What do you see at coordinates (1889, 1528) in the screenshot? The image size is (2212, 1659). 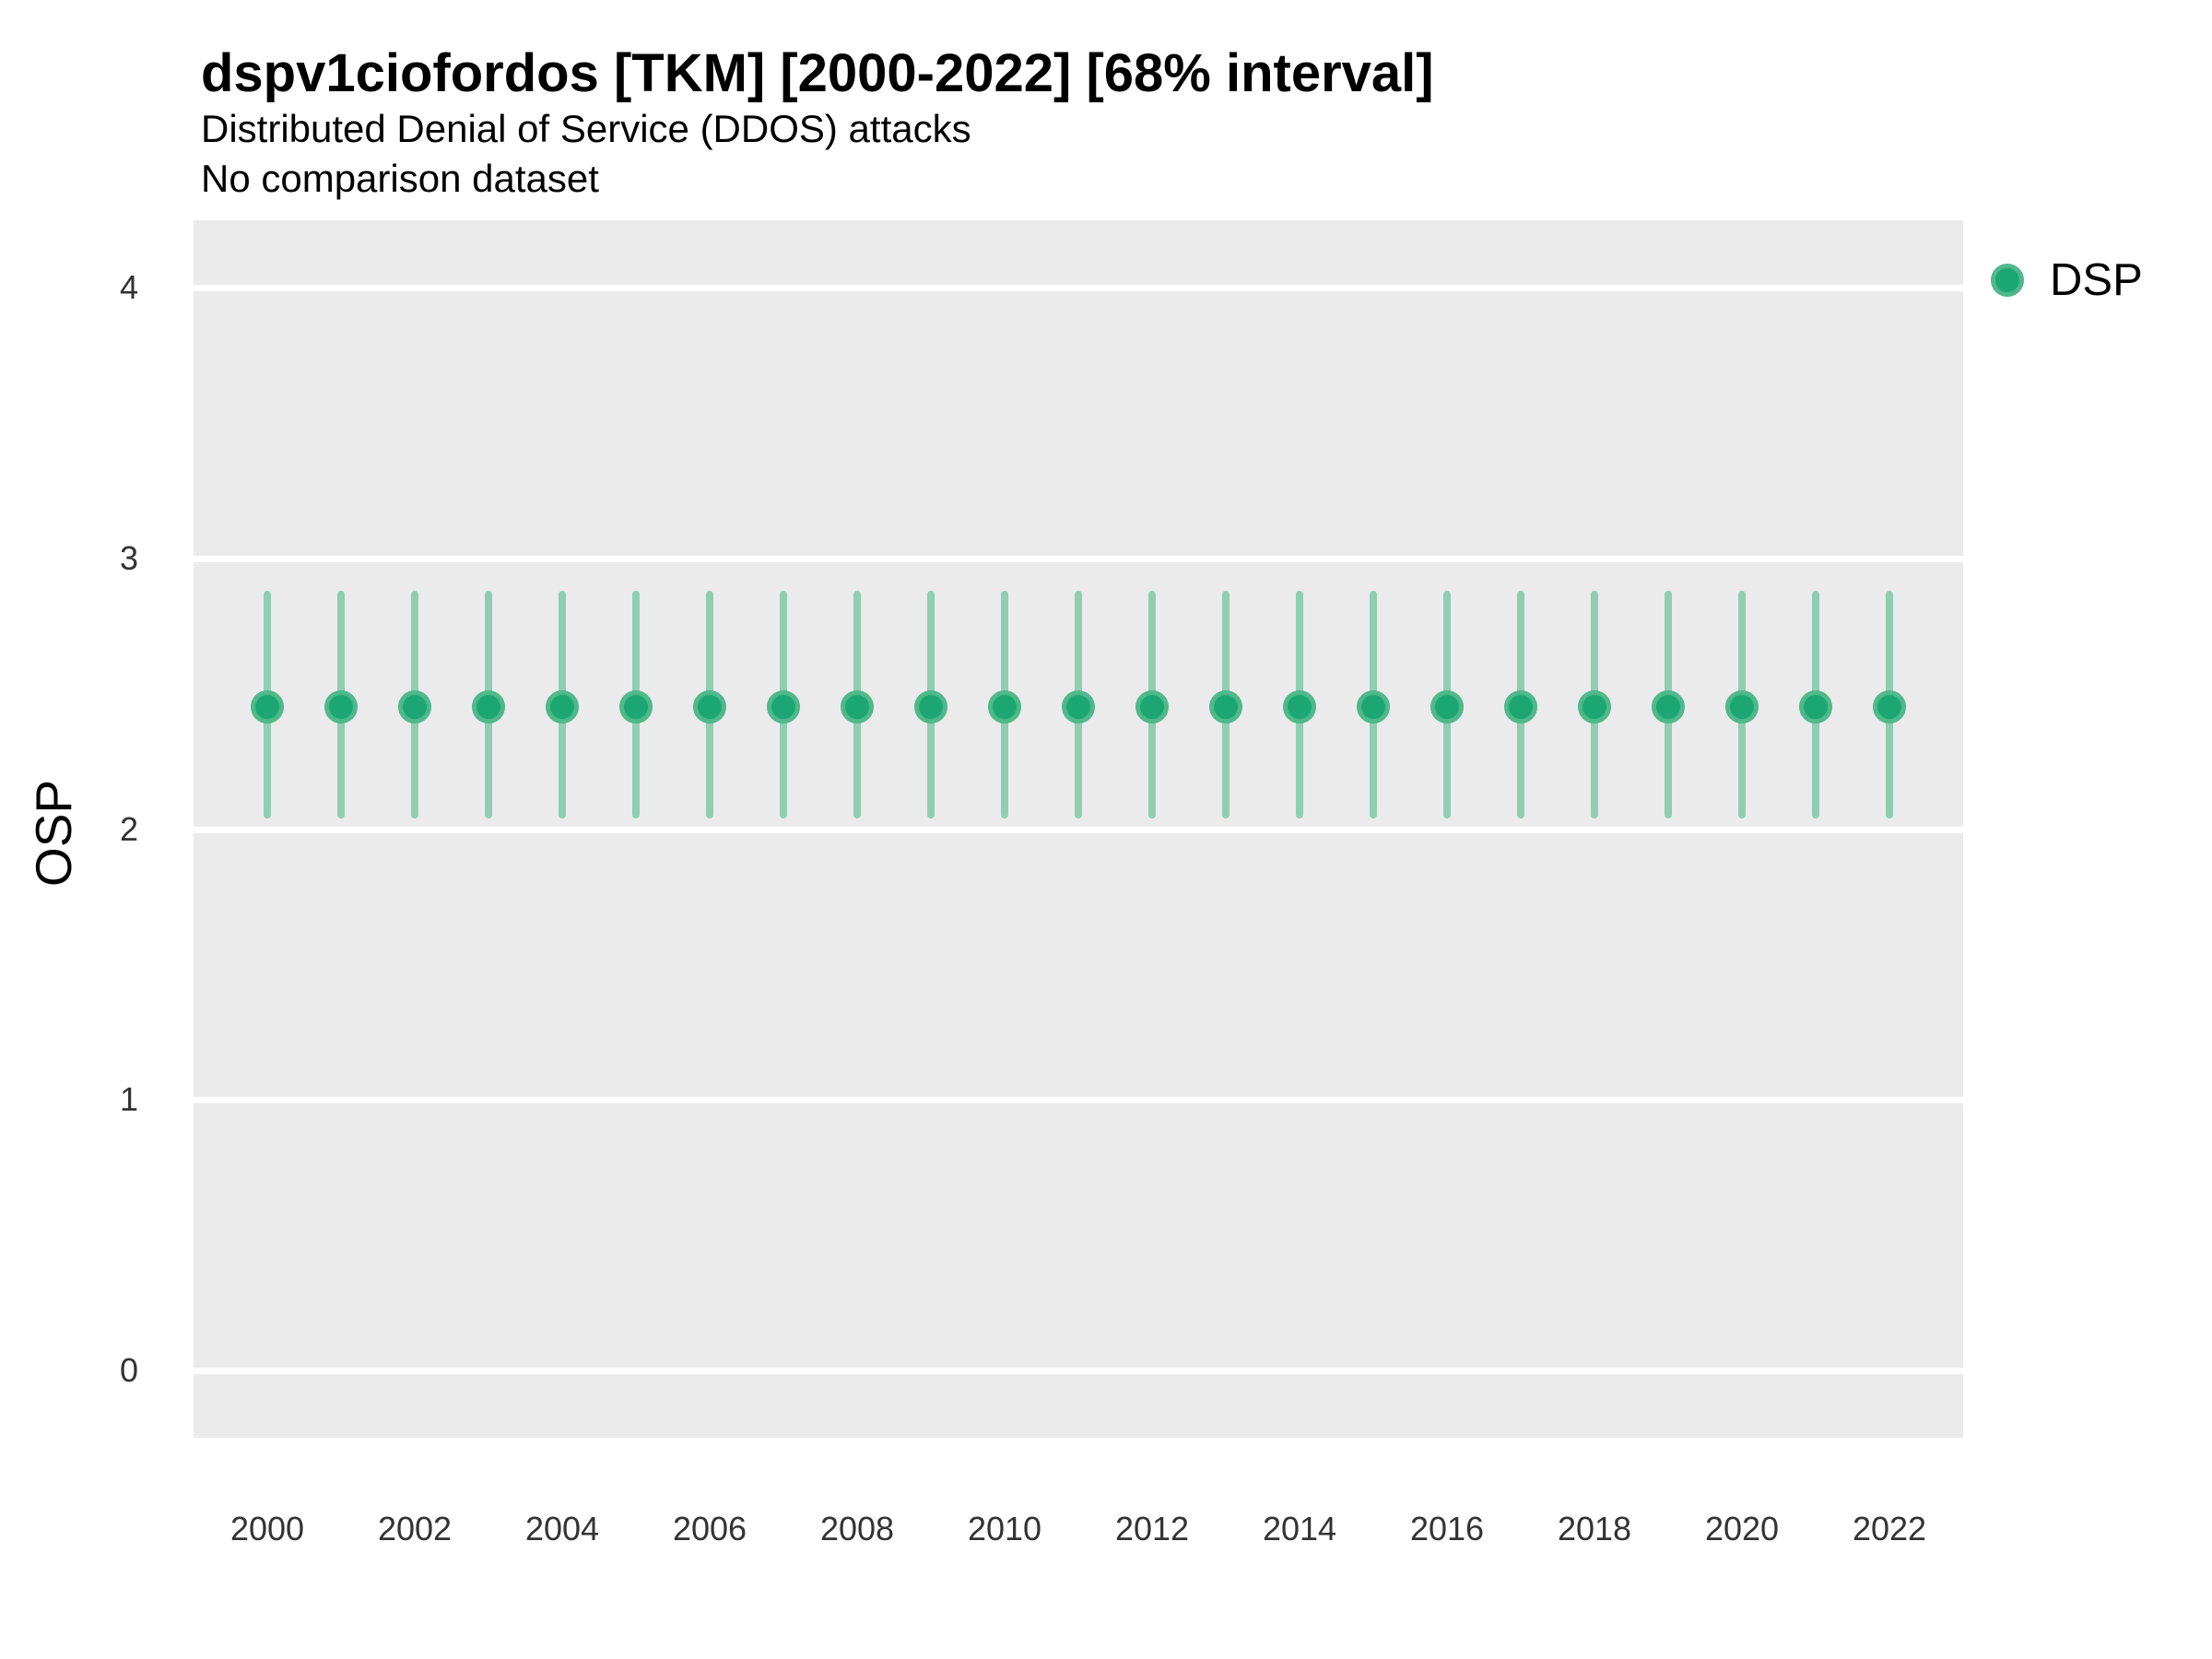 I see `x-tick-label-2022: 2022` at bounding box center [1889, 1528].